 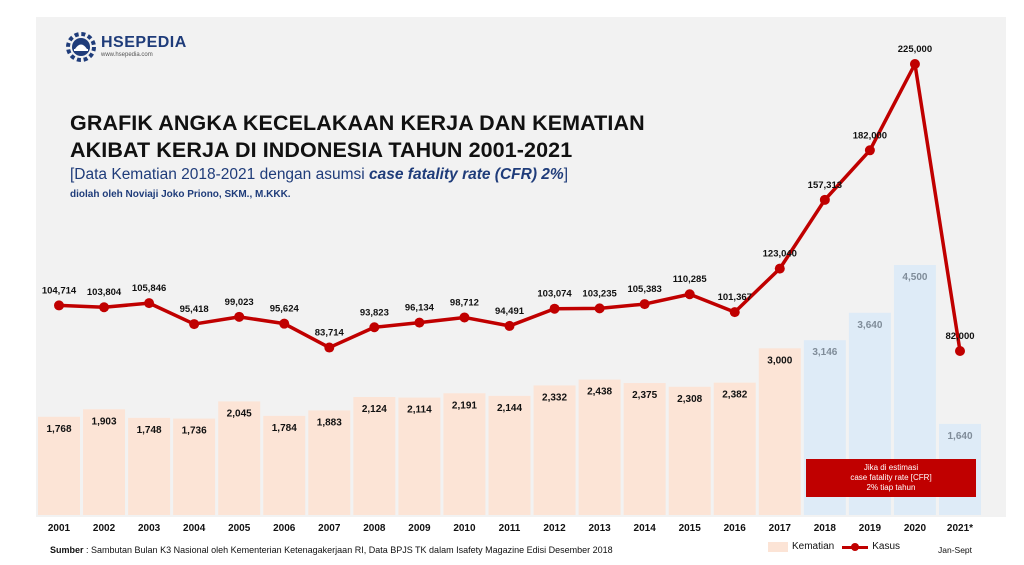 What do you see at coordinates (329, 347) in the screenshot?
I see `point-kasus-2007` at bounding box center [329, 347].